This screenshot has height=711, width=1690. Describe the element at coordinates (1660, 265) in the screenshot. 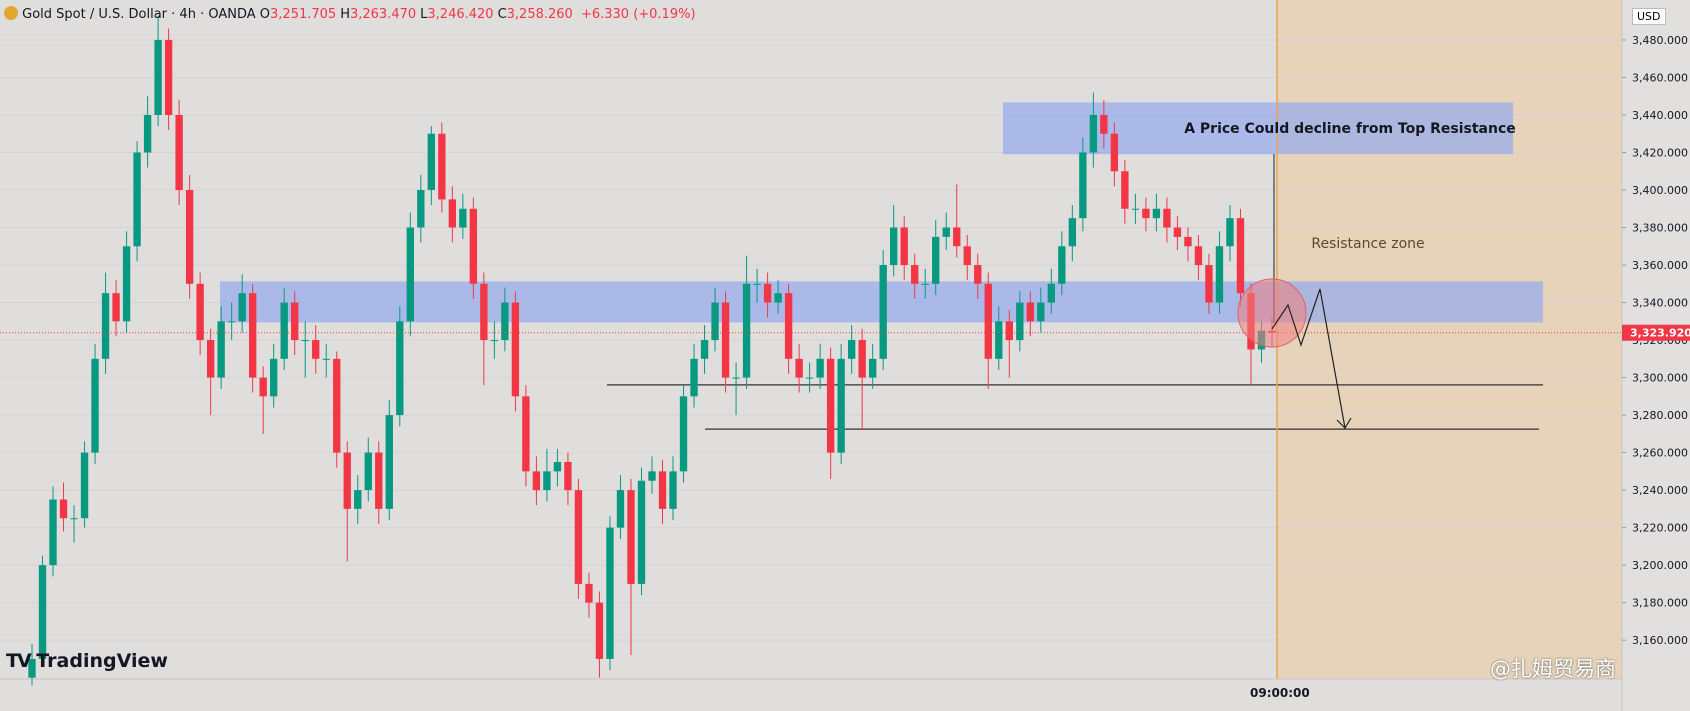

I see `y-tick-label: 3,360.000` at that location.